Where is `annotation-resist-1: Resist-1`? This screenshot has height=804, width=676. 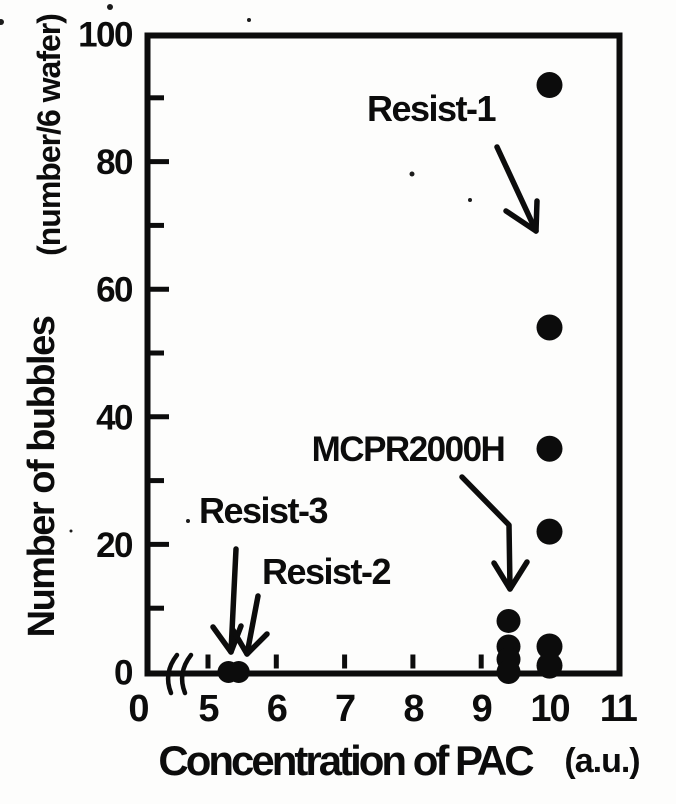 annotation-resist-1: Resist-1 is located at coordinates (432, 108).